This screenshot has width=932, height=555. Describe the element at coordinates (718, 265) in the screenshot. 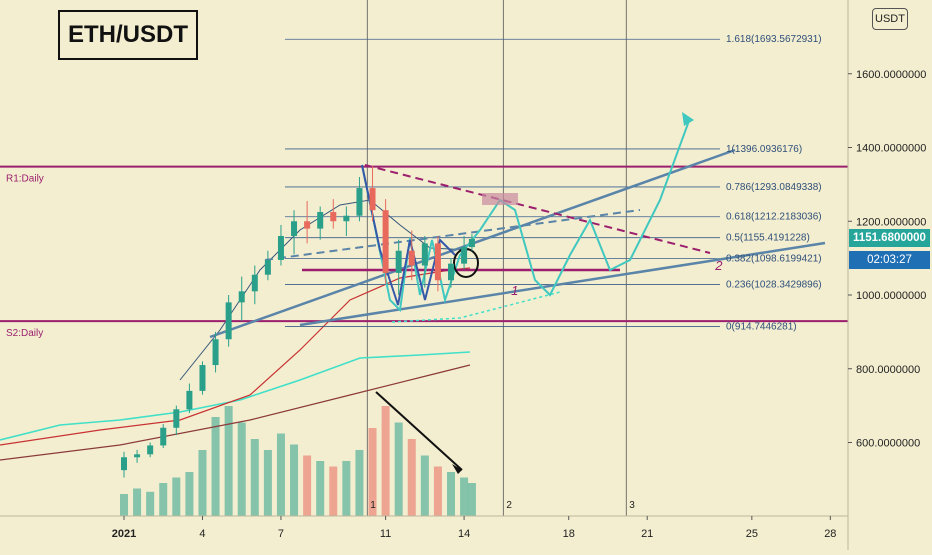

I see `wave-label: 2` at that location.